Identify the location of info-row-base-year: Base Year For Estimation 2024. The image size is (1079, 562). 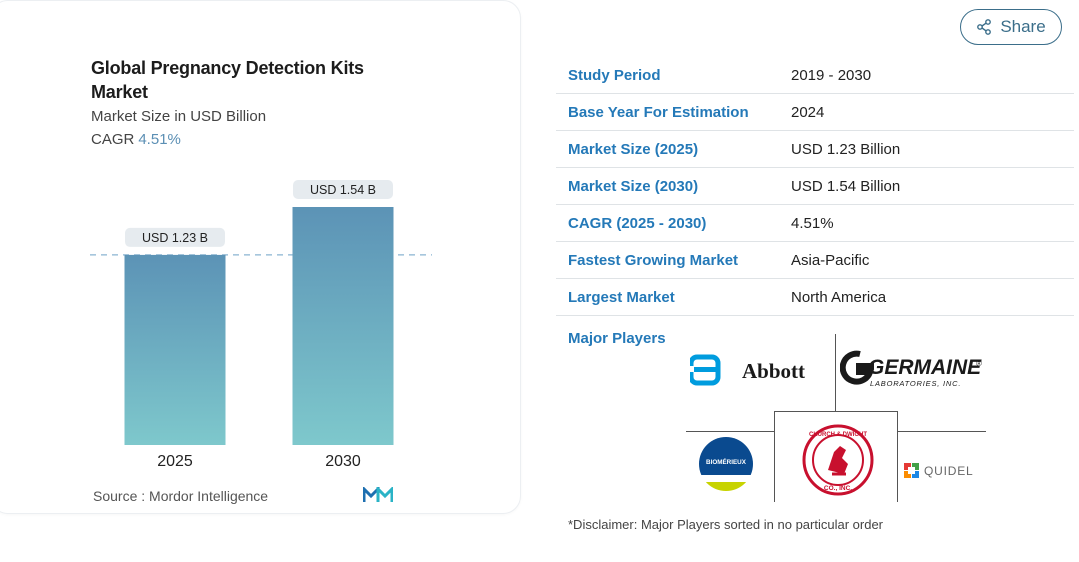
(815, 112).